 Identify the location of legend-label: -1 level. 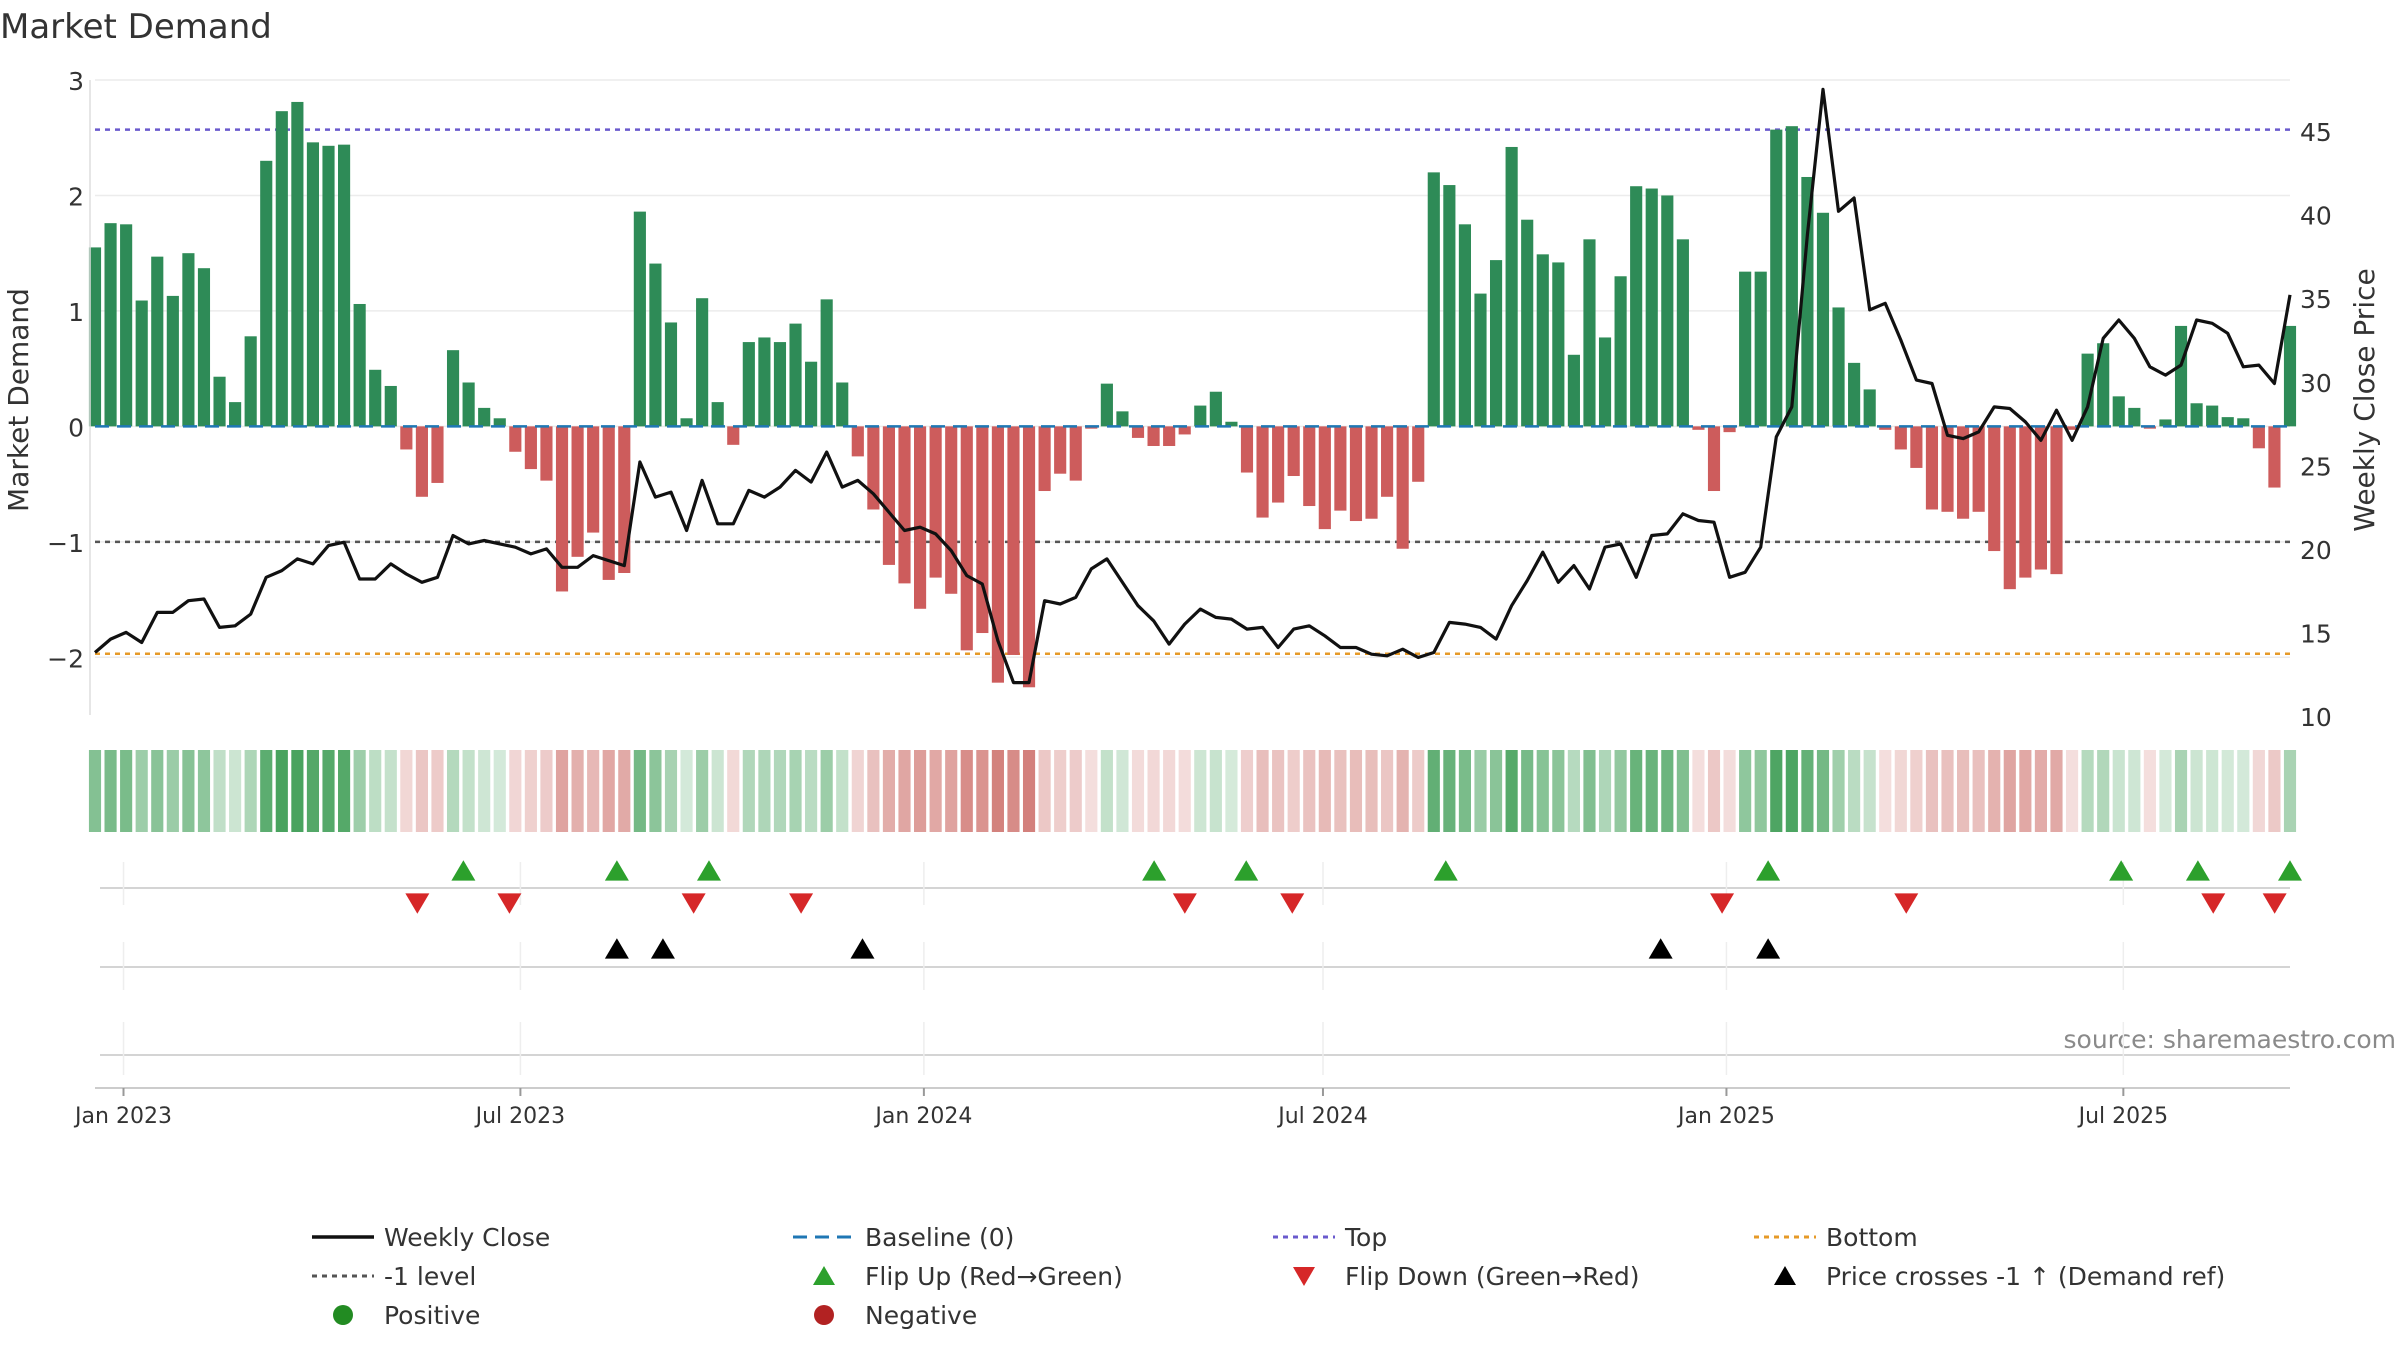
(430, 1276).